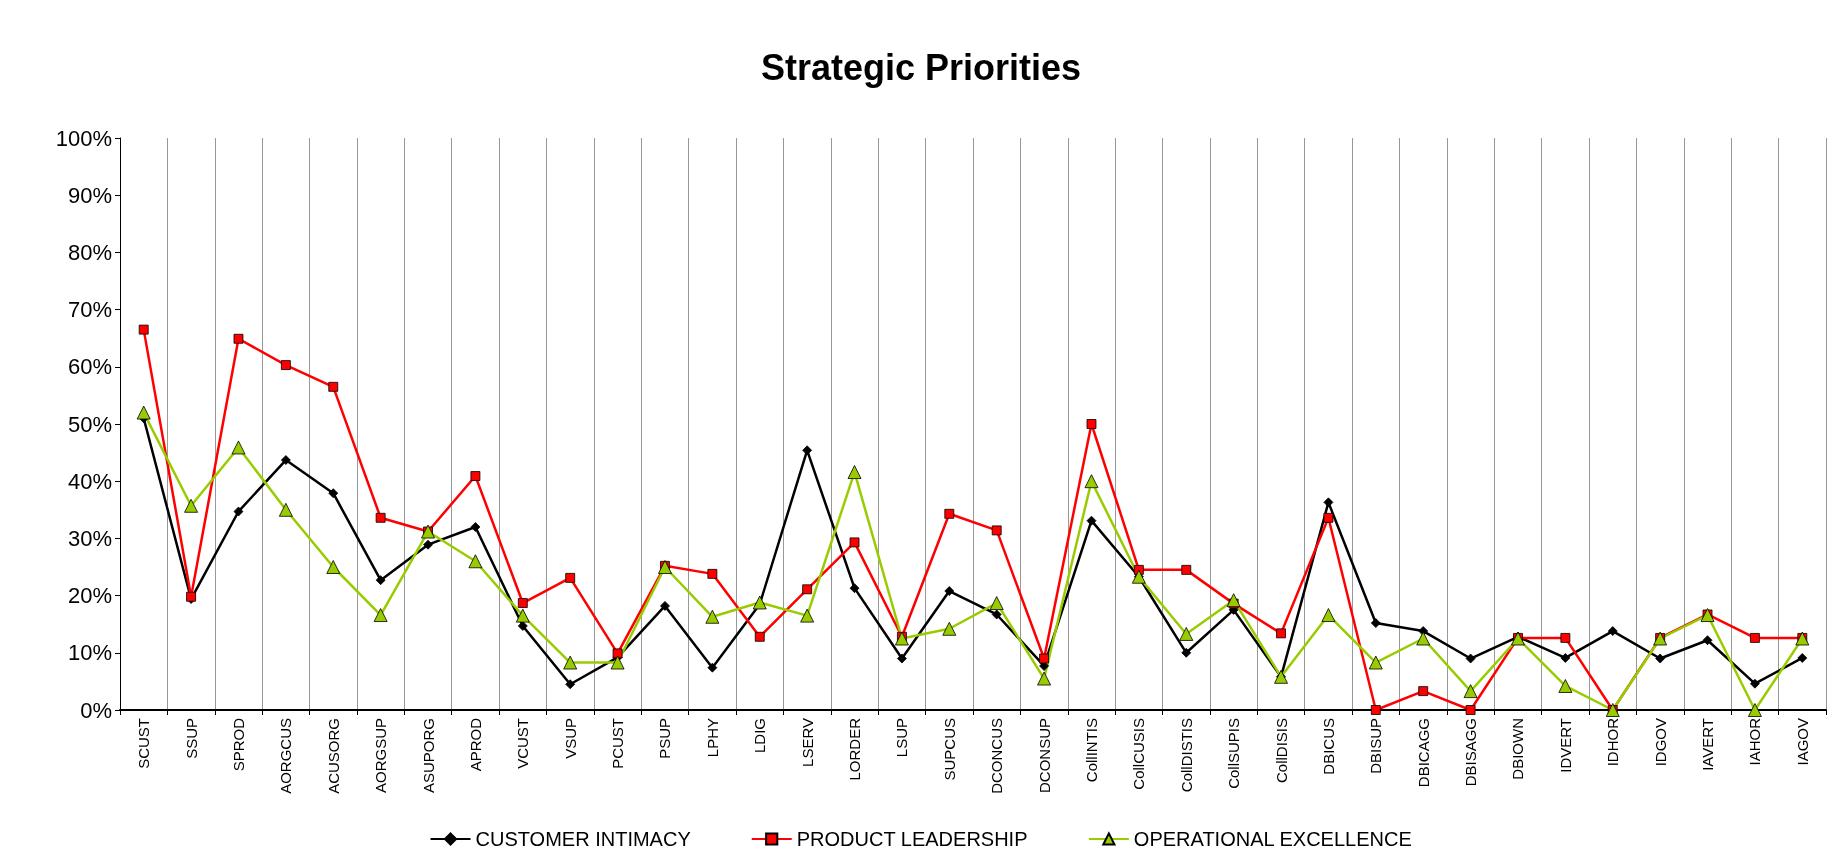 The image size is (1842, 868). Describe the element at coordinates (1091, 750) in the screenshot. I see `x-tick-label: CollINTIS` at that location.